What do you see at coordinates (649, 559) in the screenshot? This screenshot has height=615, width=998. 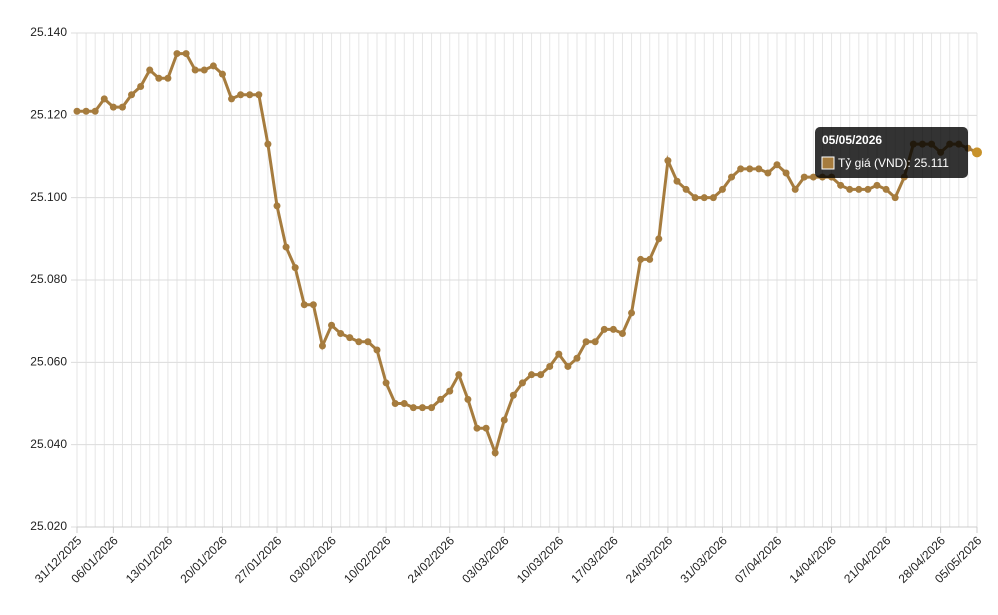 I see `x-tick-label: 24/03/2026` at bounding box center [649, 559].